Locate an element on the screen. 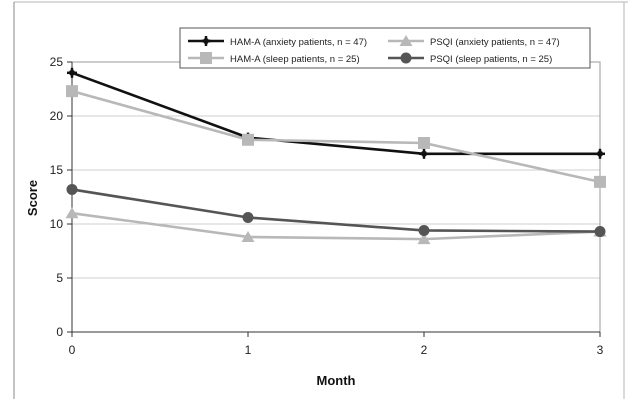  y-tick-label: 15 is located at coordinates (57, 170).